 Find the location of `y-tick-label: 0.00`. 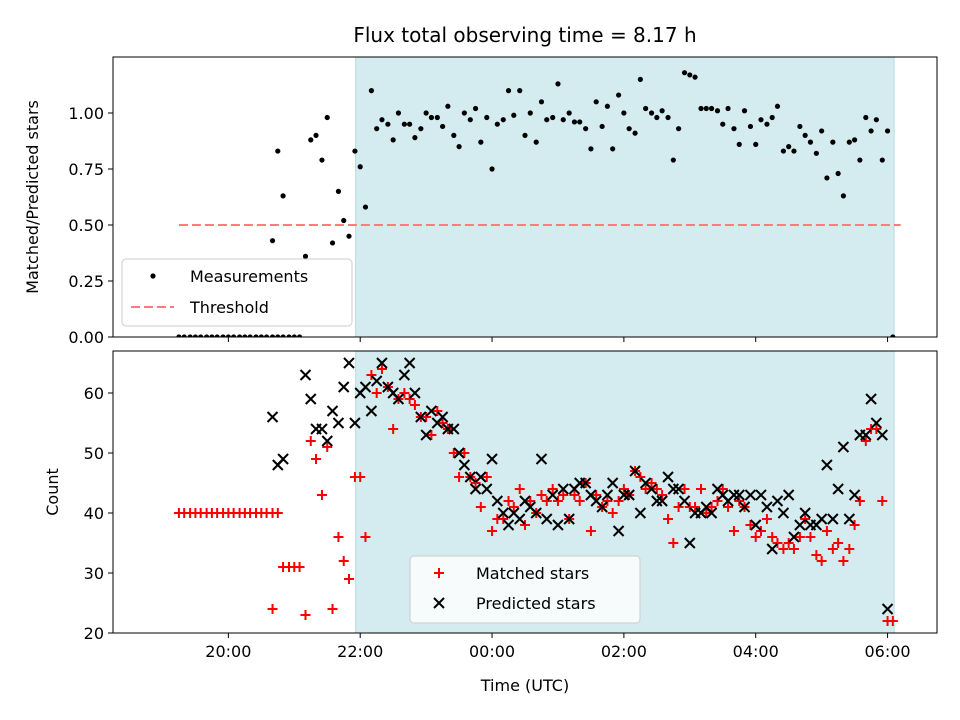

y-tick-label: 0.00 is located at coordinates (86, 337).